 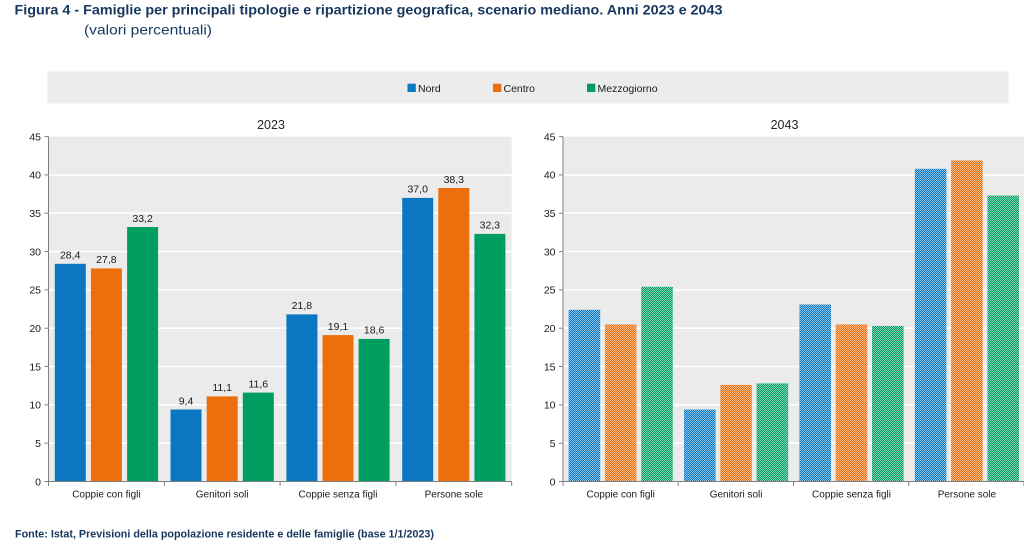 What do you see at coordinates (302, 306) in the screenshot?
I see `svg-text: 21,8` at bounding box center [302, 306].